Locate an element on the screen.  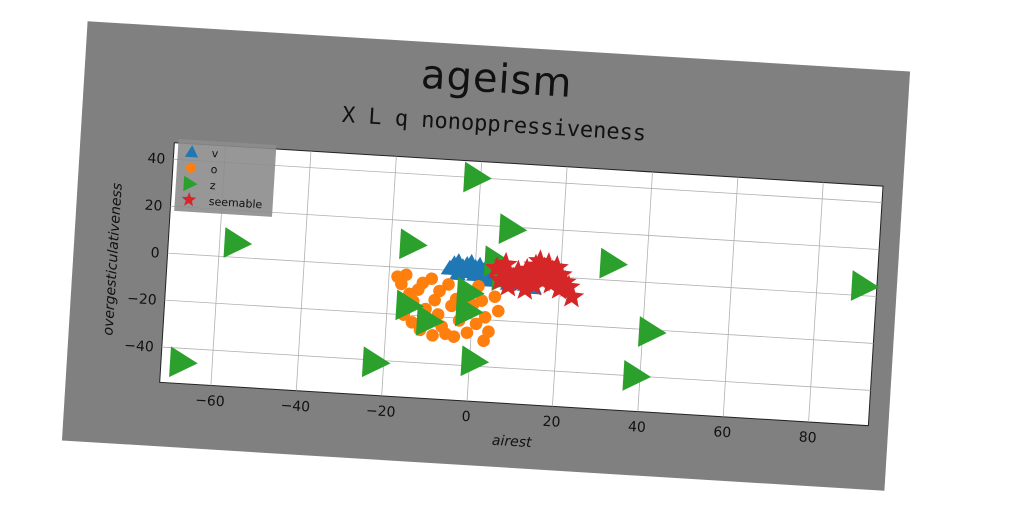
x-tick-label: −40 is located at coordinates (295, 407).